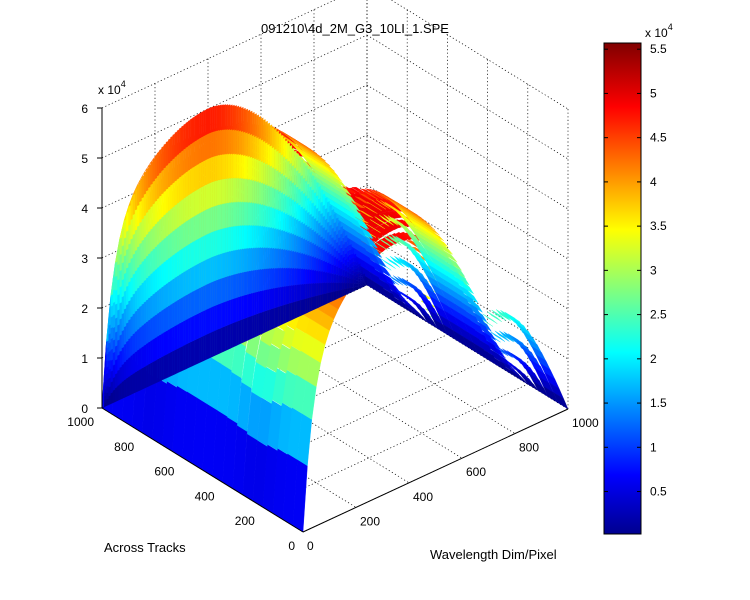  Describe the element at coordinates (585, 423) in the screenshot. I see `y-tick-label: 1000` at that location.